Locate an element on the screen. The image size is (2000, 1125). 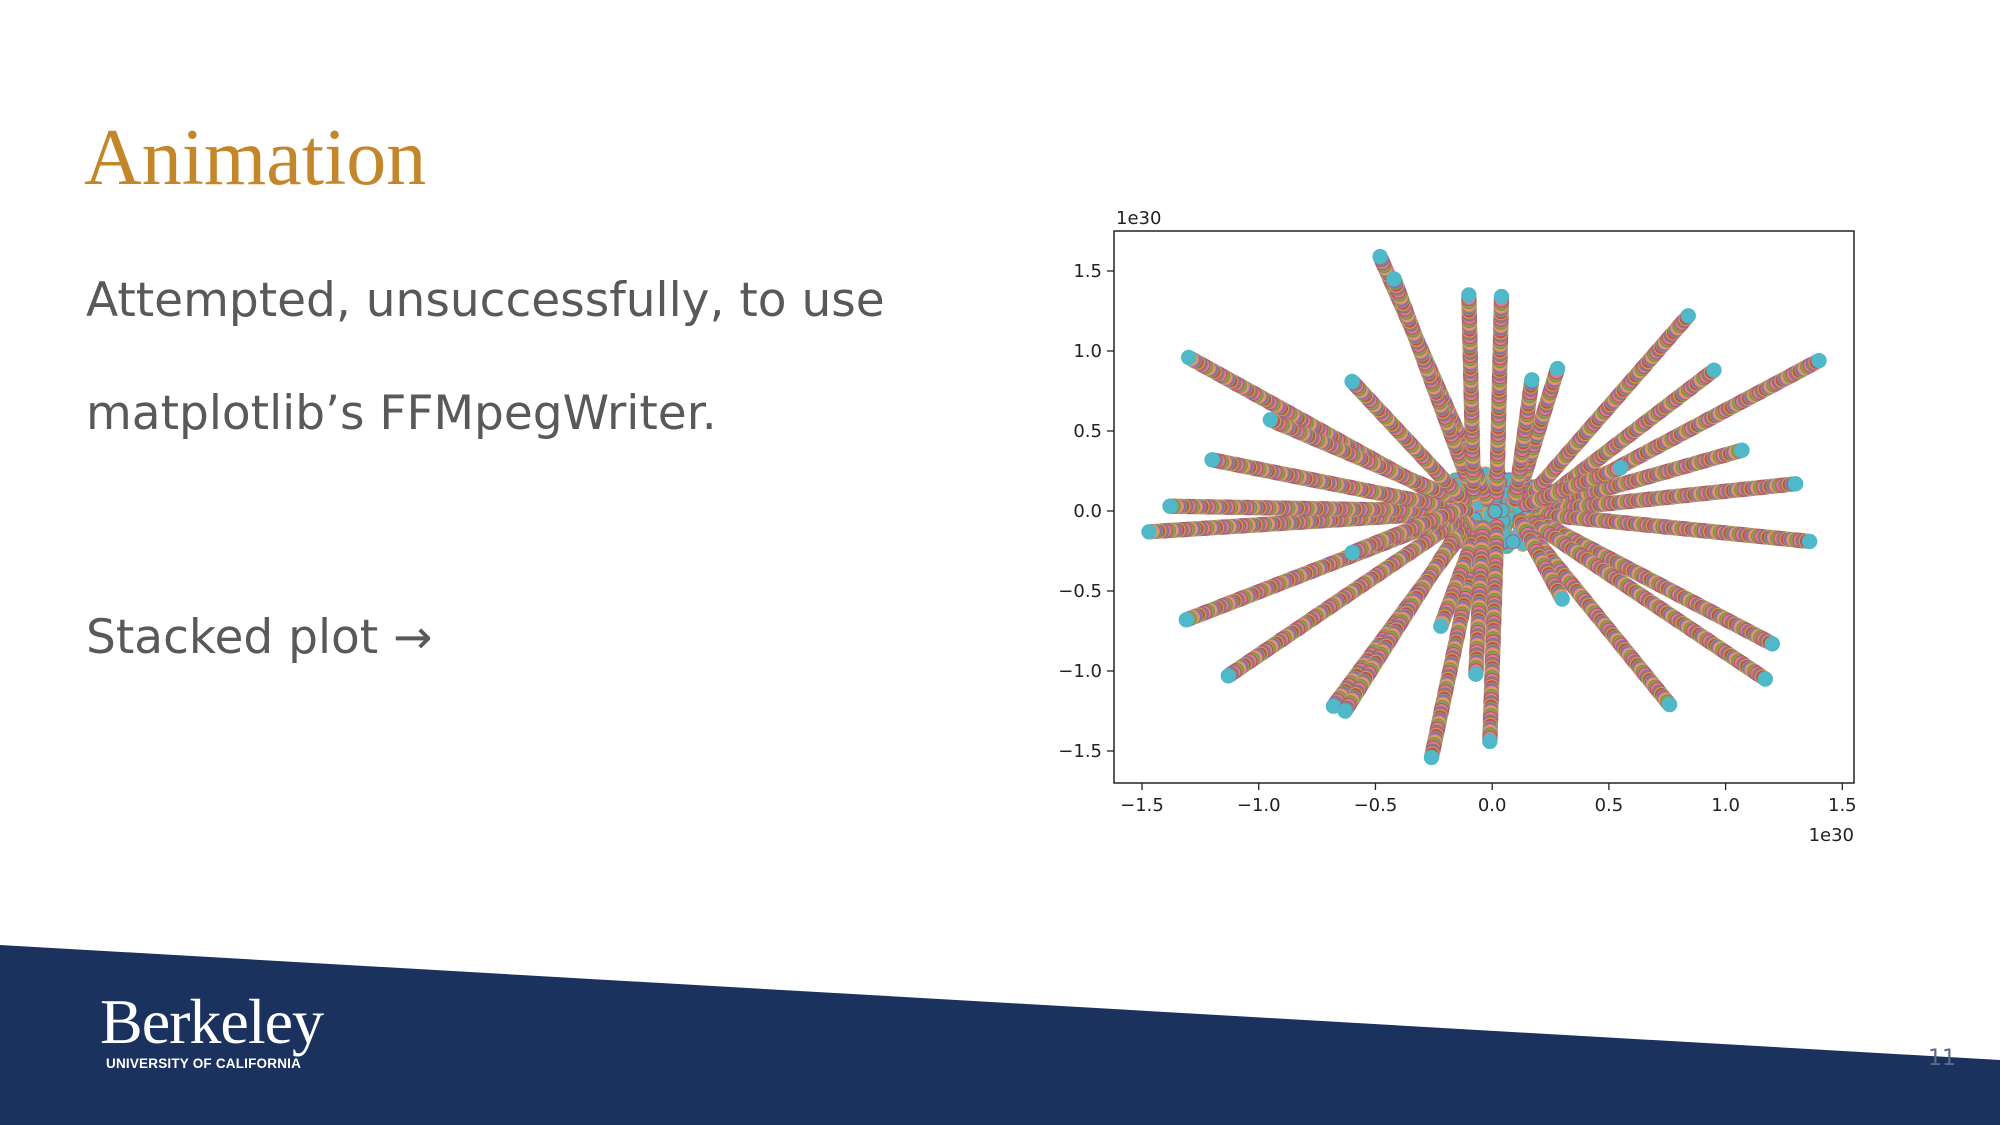
x-tick-label: −1.0 is located at coordinates (1259, 805).